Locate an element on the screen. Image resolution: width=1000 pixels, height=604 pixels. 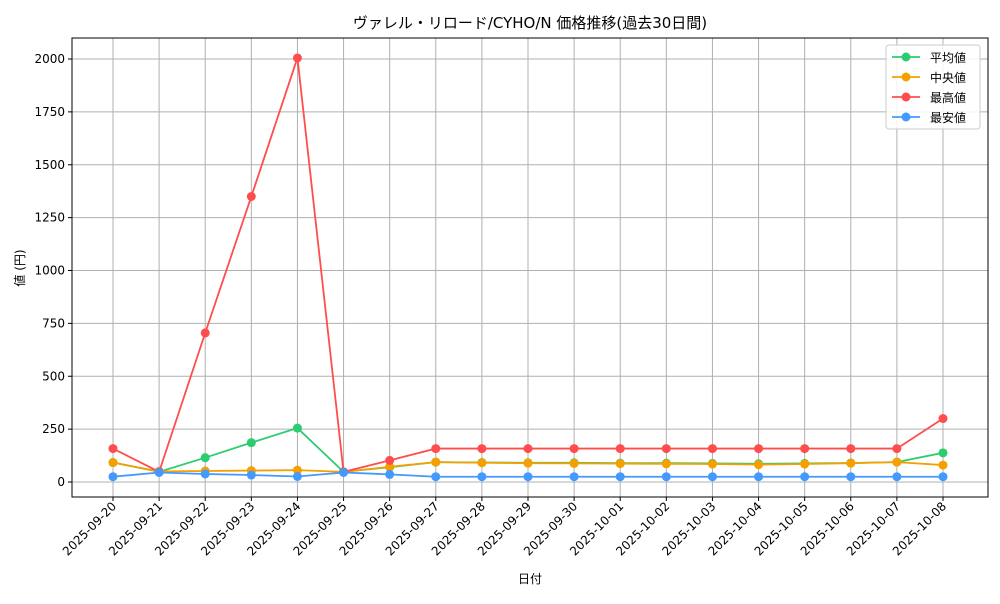
y-tick-label: 1750 is located at coordinates (49, 112).